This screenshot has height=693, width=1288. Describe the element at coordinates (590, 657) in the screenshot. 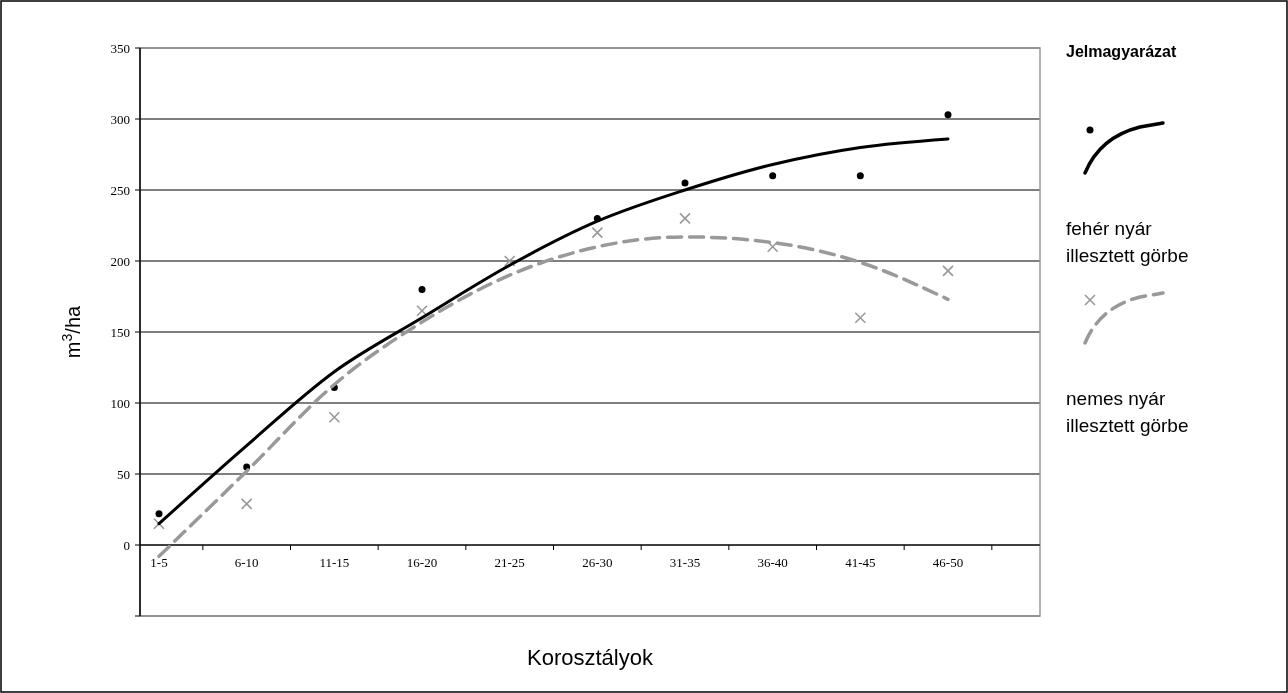

I see `x-axis-title: Korosztályok` at that location.